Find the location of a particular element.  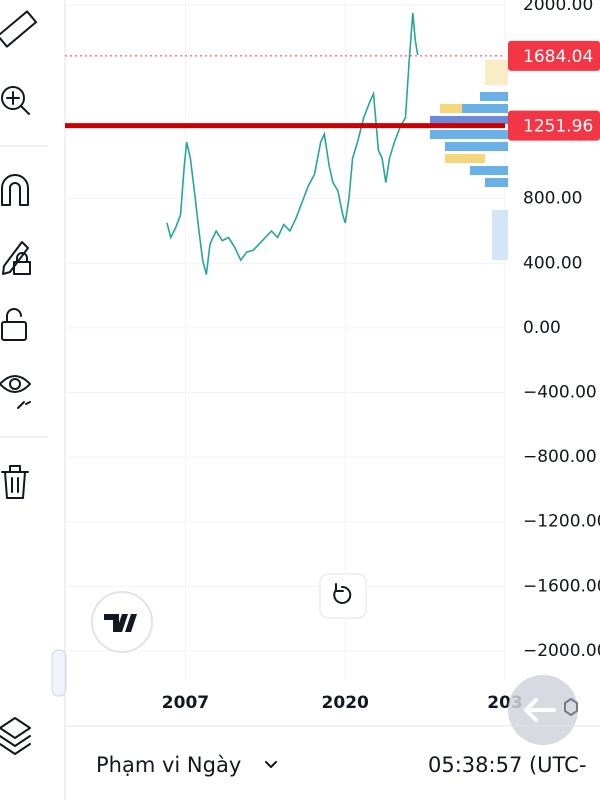

lock-tool is located at coordinates (14, 324).